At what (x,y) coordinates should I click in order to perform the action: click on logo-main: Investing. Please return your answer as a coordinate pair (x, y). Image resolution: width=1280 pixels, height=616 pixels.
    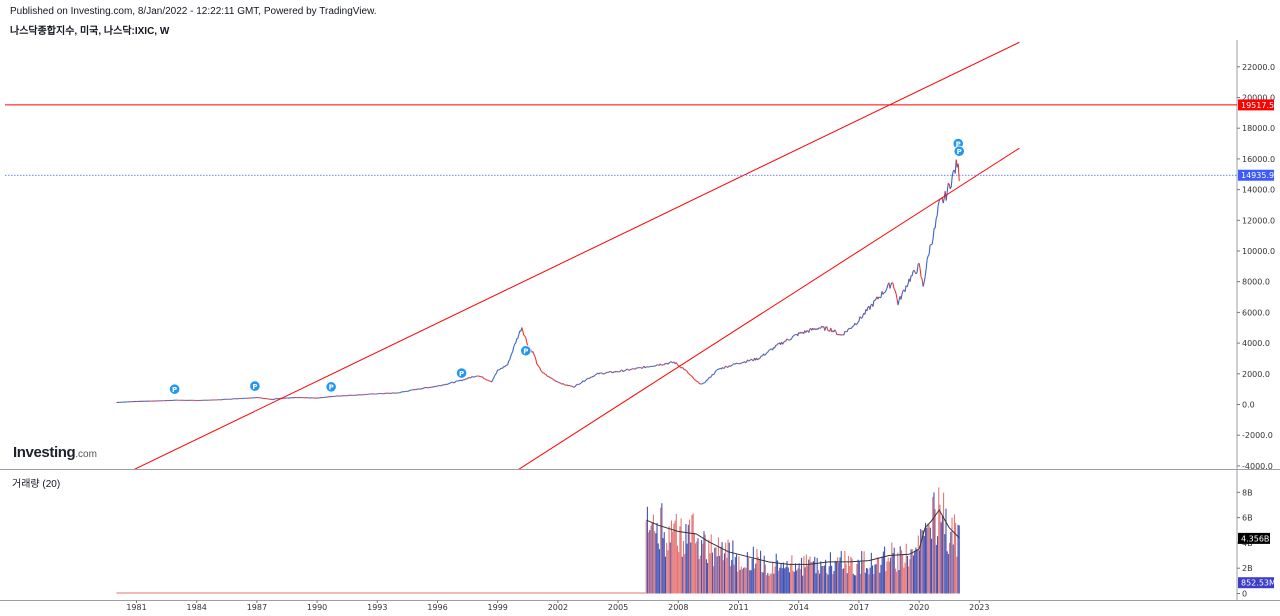
    Looking at the image, I should click on (44, 452).